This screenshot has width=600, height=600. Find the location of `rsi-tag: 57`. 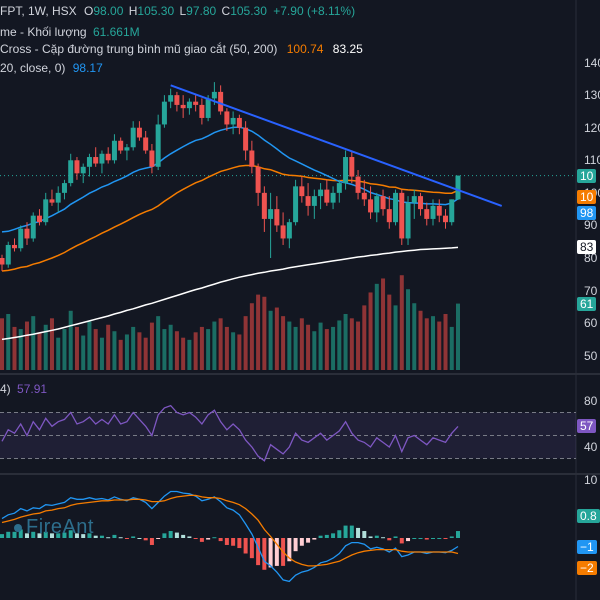

rsi-tag: 57 is located at coordinates (587, 426).